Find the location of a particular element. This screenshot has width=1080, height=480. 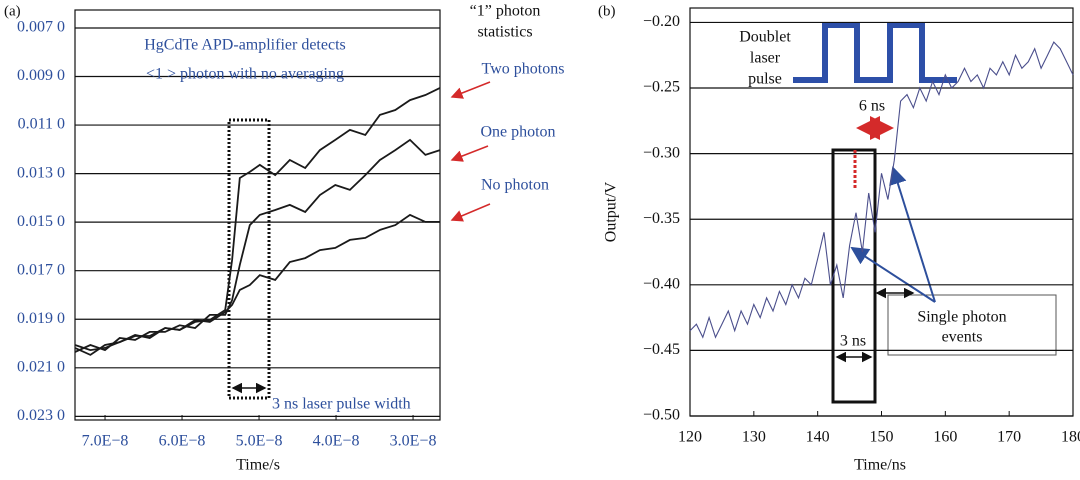

x-tick-label: 7.0E−8 is located at coordinates (105, 441).